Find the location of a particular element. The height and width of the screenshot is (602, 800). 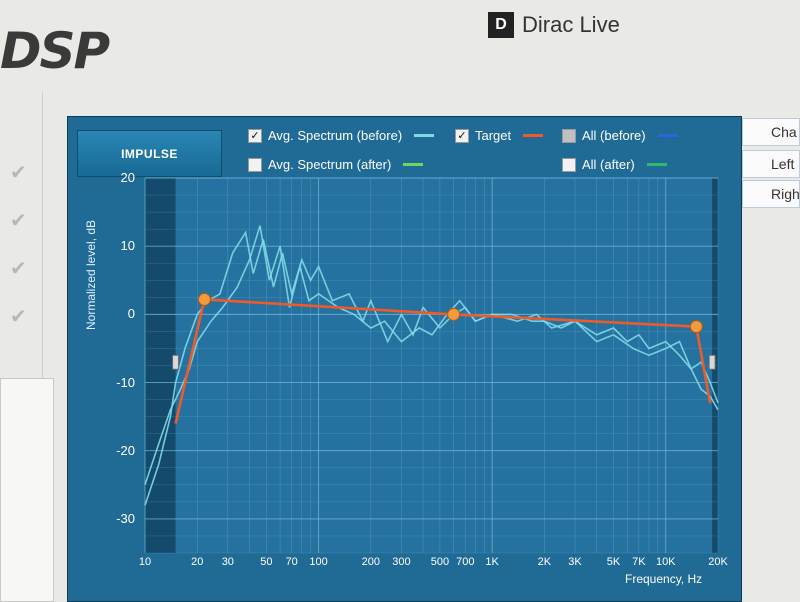

y-tick-label: -10 is located at coordinates (125, 382).